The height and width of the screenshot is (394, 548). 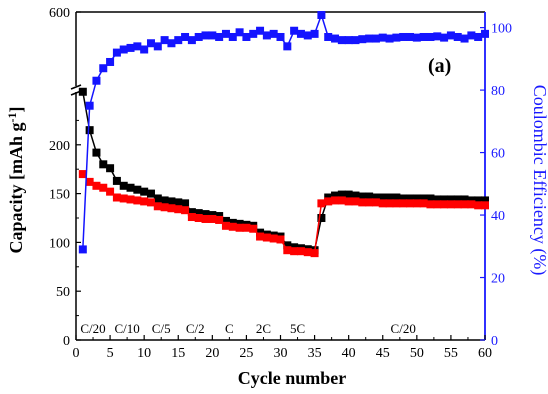 I want to click on y-left-tick-label: 100, so click(x=59, y=243).